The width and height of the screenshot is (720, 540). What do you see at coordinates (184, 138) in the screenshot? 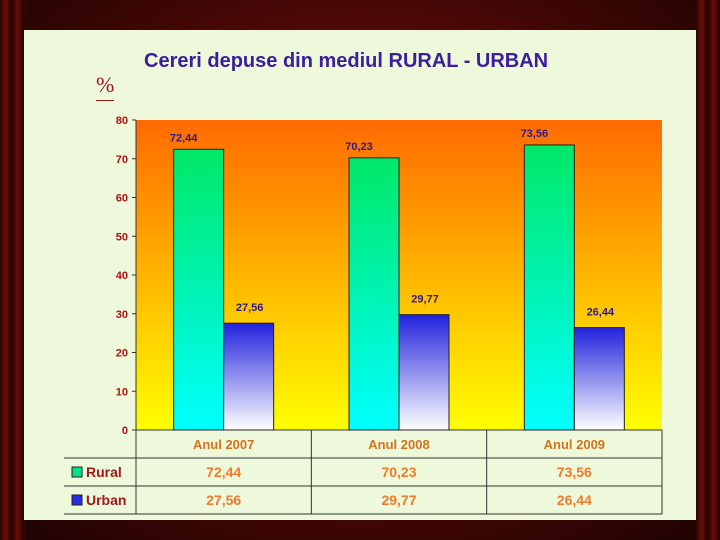
I see `data-label-rural: 72,44` at bounding box center [184, 138].